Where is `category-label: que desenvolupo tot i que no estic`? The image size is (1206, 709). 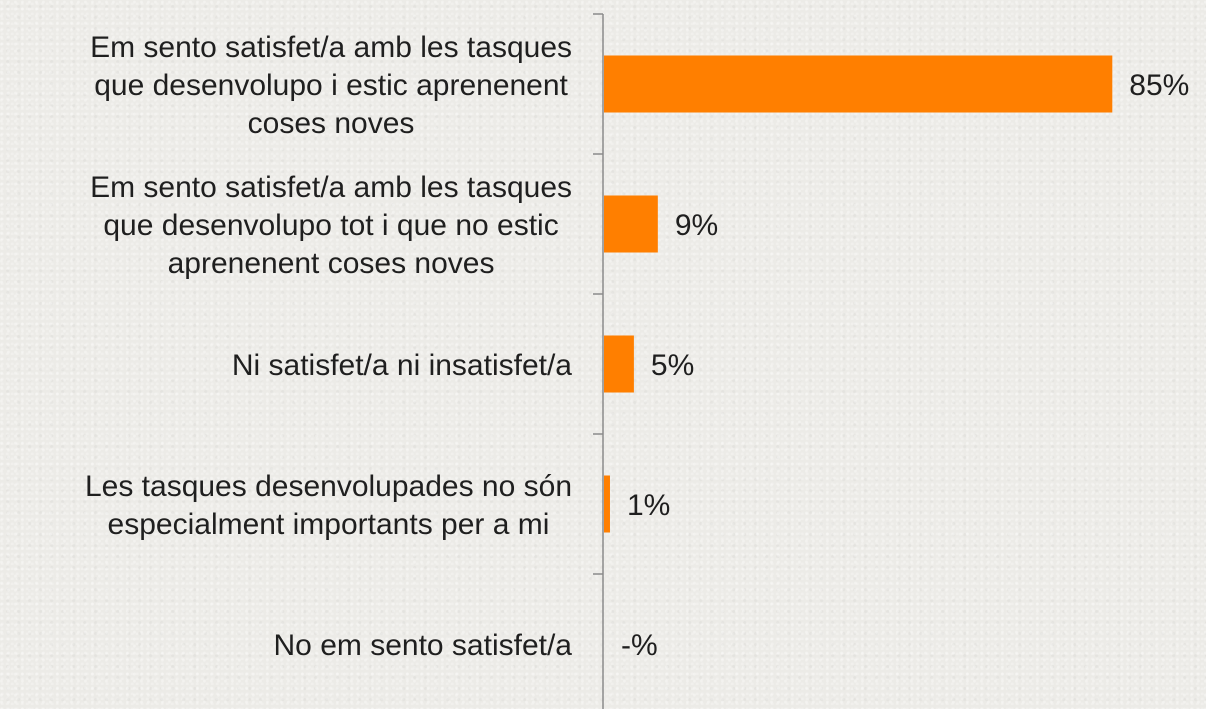
category-label: que desenvolupo tot i que no estic is located at coordinates (330, 225).